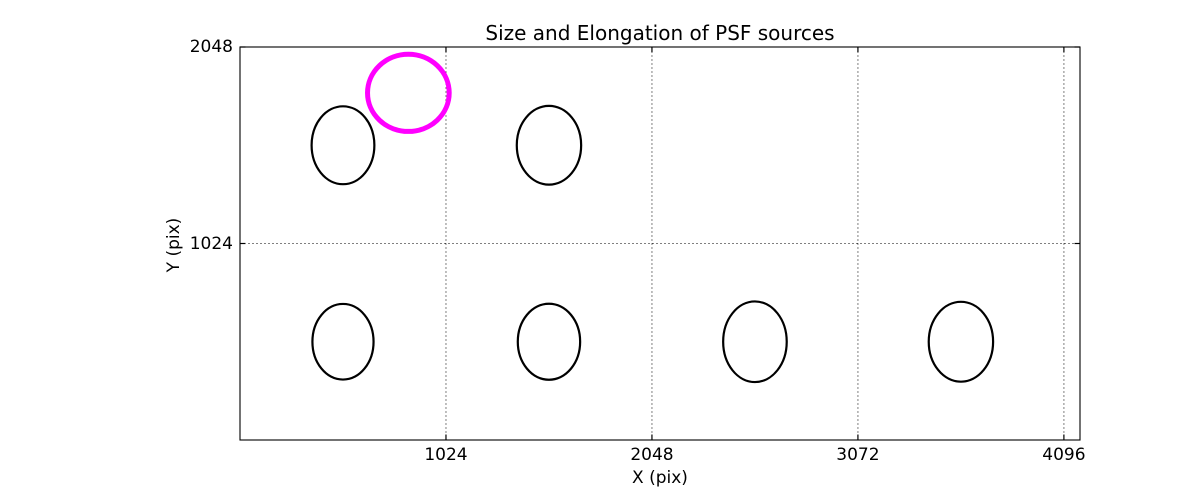 The width and height of the screenshot is (1200, 490). What do you see at coordinates (174, 245) in the screenshot?
I see `y-axis-label: Y (pix)` at bounding box center [174, 245].